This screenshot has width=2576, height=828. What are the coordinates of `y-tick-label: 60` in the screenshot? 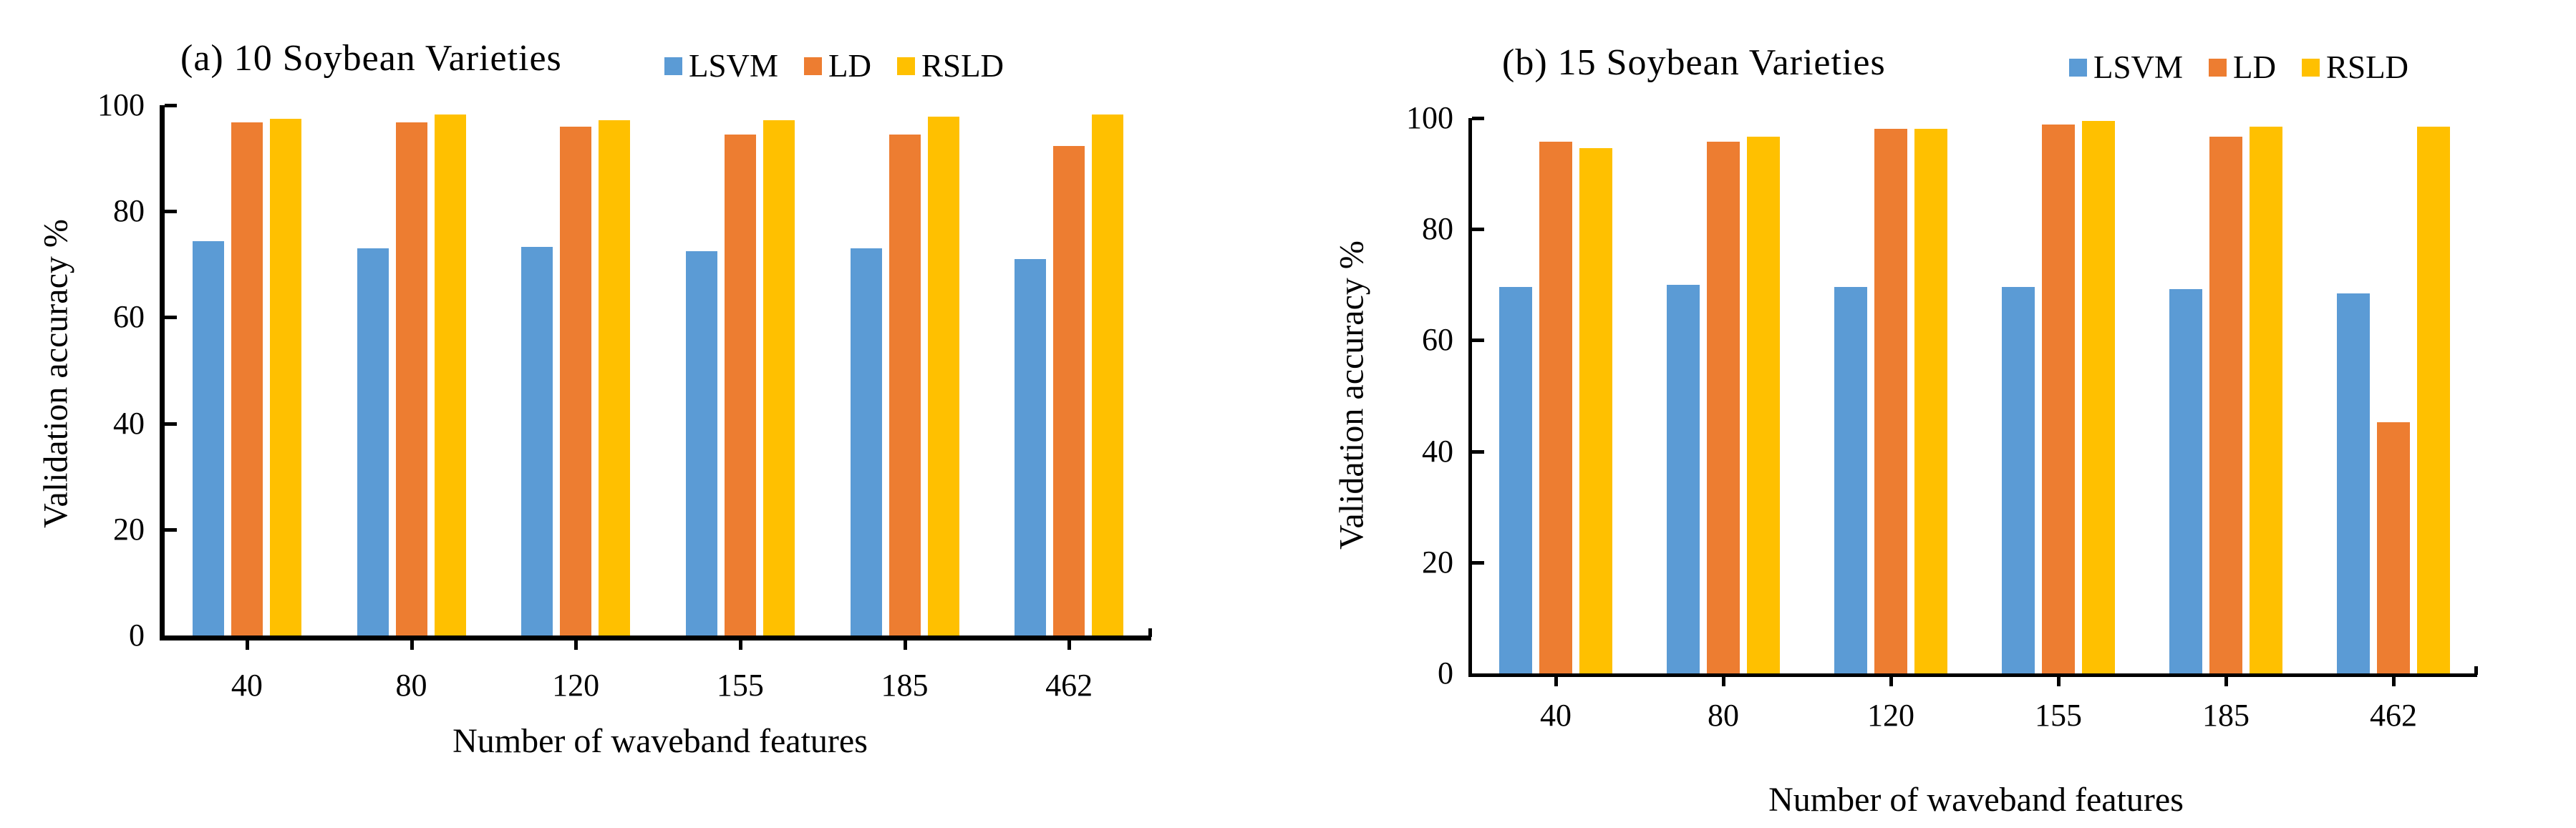 It's located at (129, 317).